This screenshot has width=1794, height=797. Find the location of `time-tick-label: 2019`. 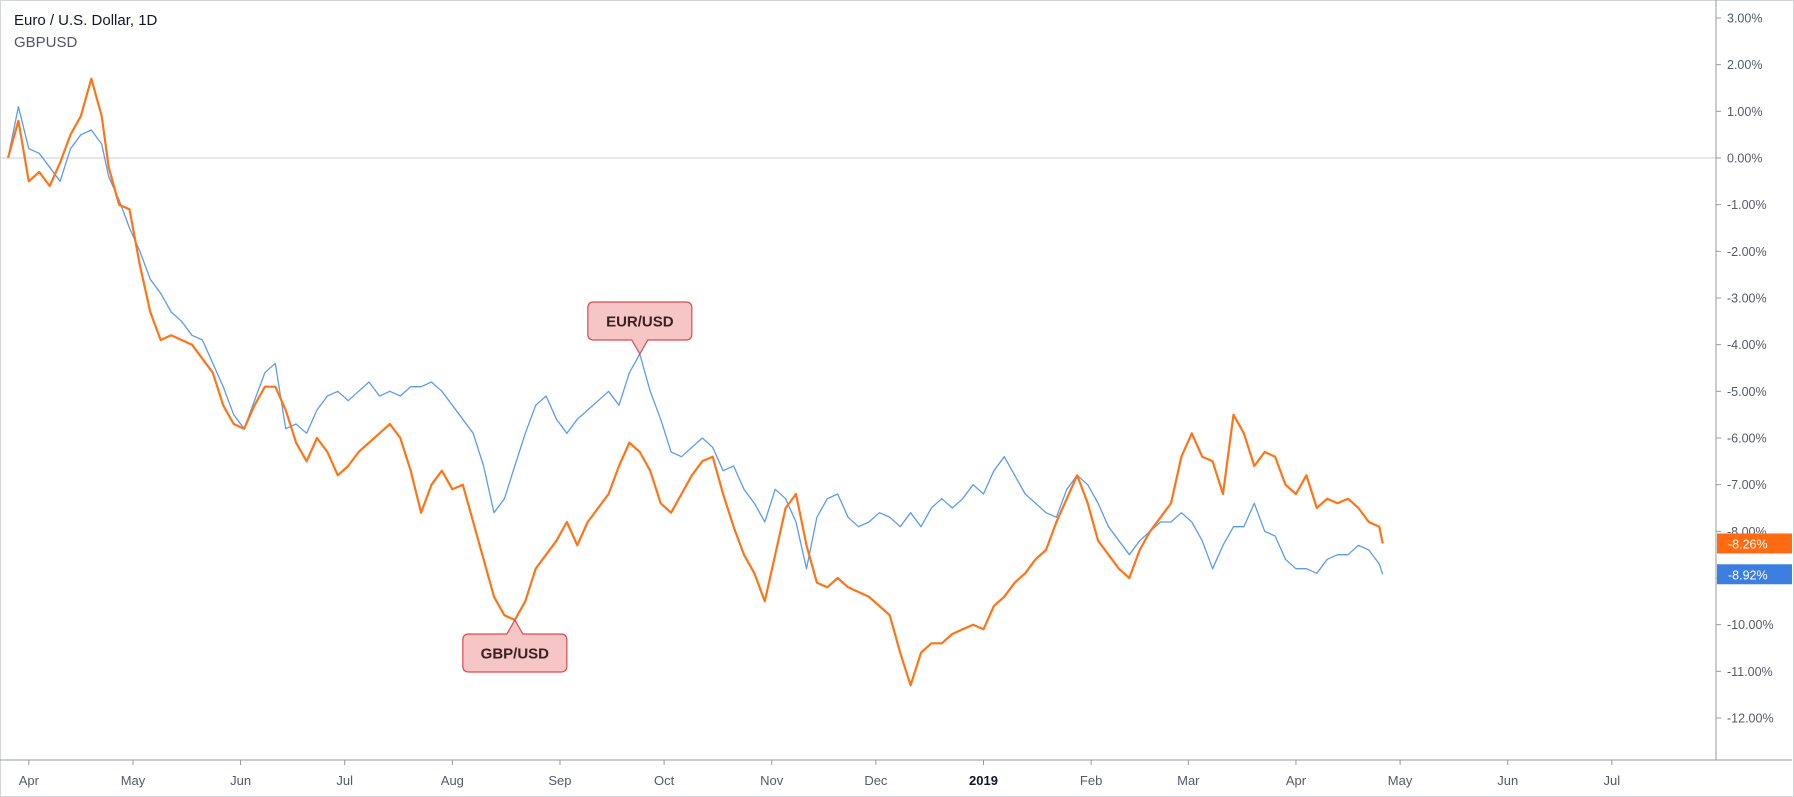

time-tick-label: 2019 is located at coordinates (983, 780).